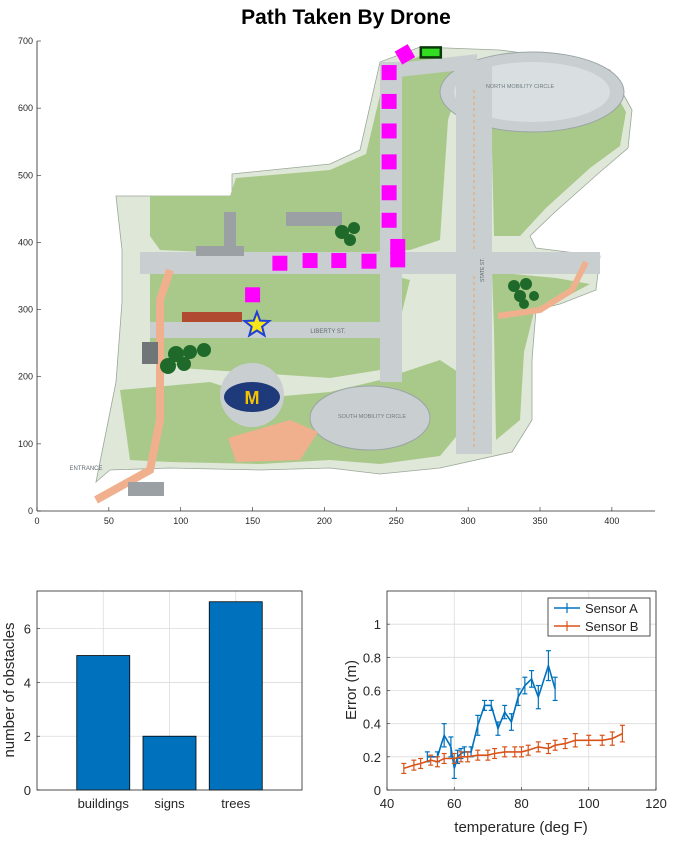 The width and height of the screenshot is (676, 844). What do you see at coordinates (109, 521) in the screenshot?
I see `map-x-tick-label: 50` at bounding box center [109, 521].